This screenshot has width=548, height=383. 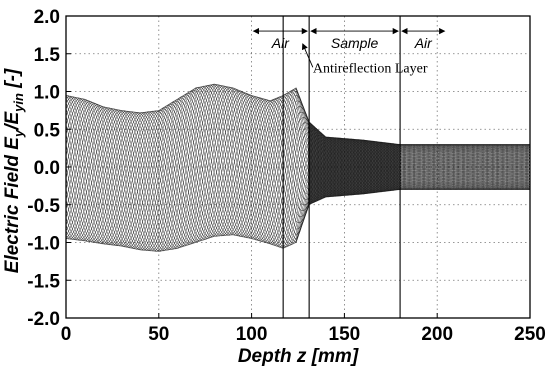 What do you see at coordinates (307, 55) in the screenshot?
I see `annotation-arrow` at bounding box center [307, 55].